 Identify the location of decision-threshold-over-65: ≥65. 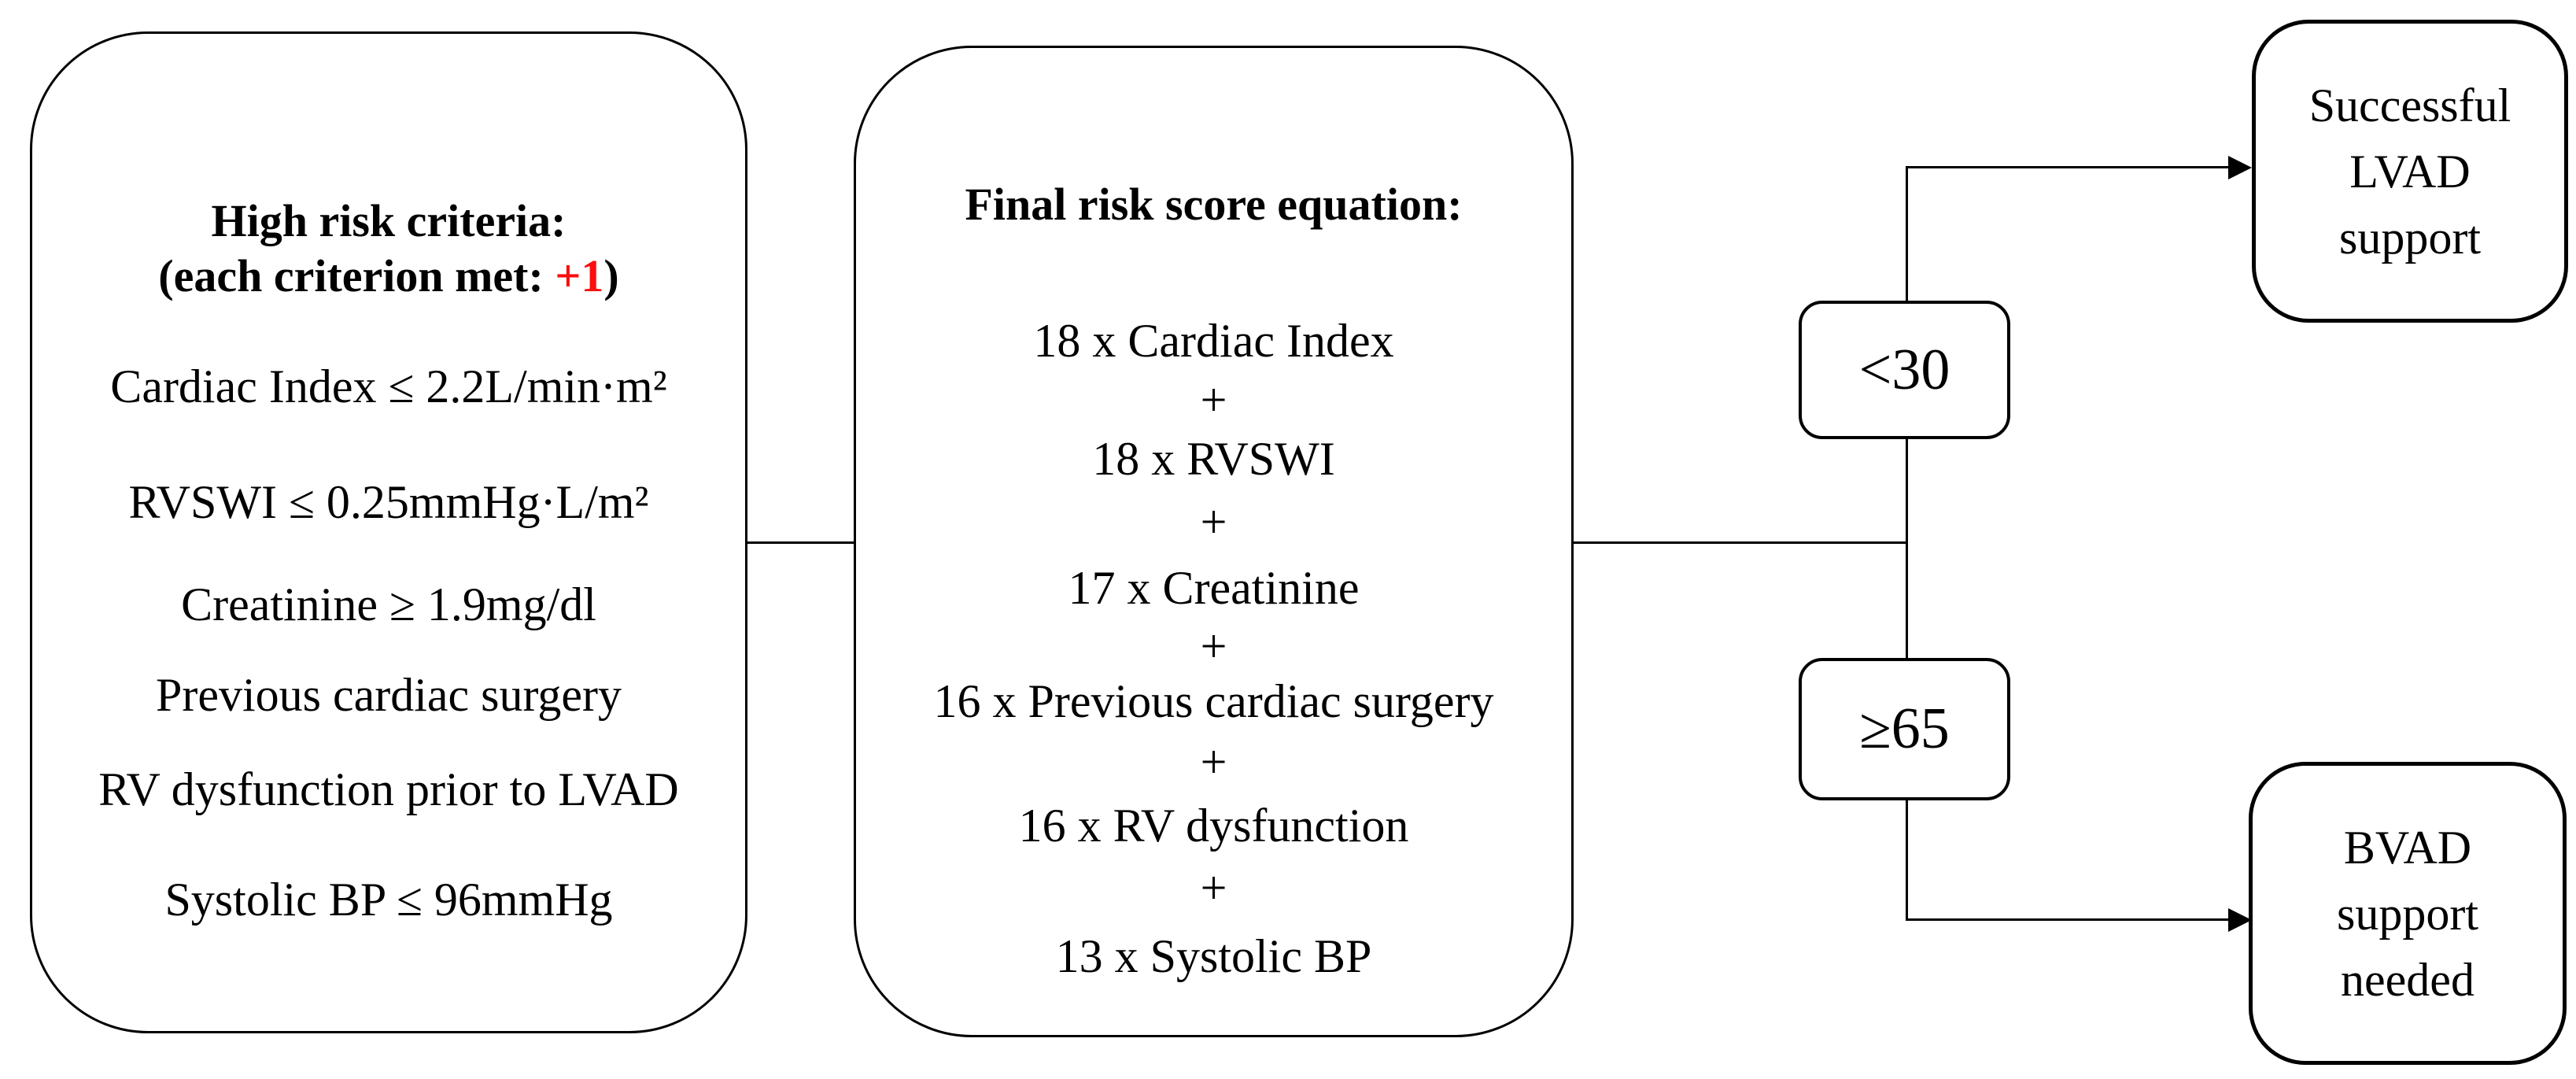
(1905, 729).